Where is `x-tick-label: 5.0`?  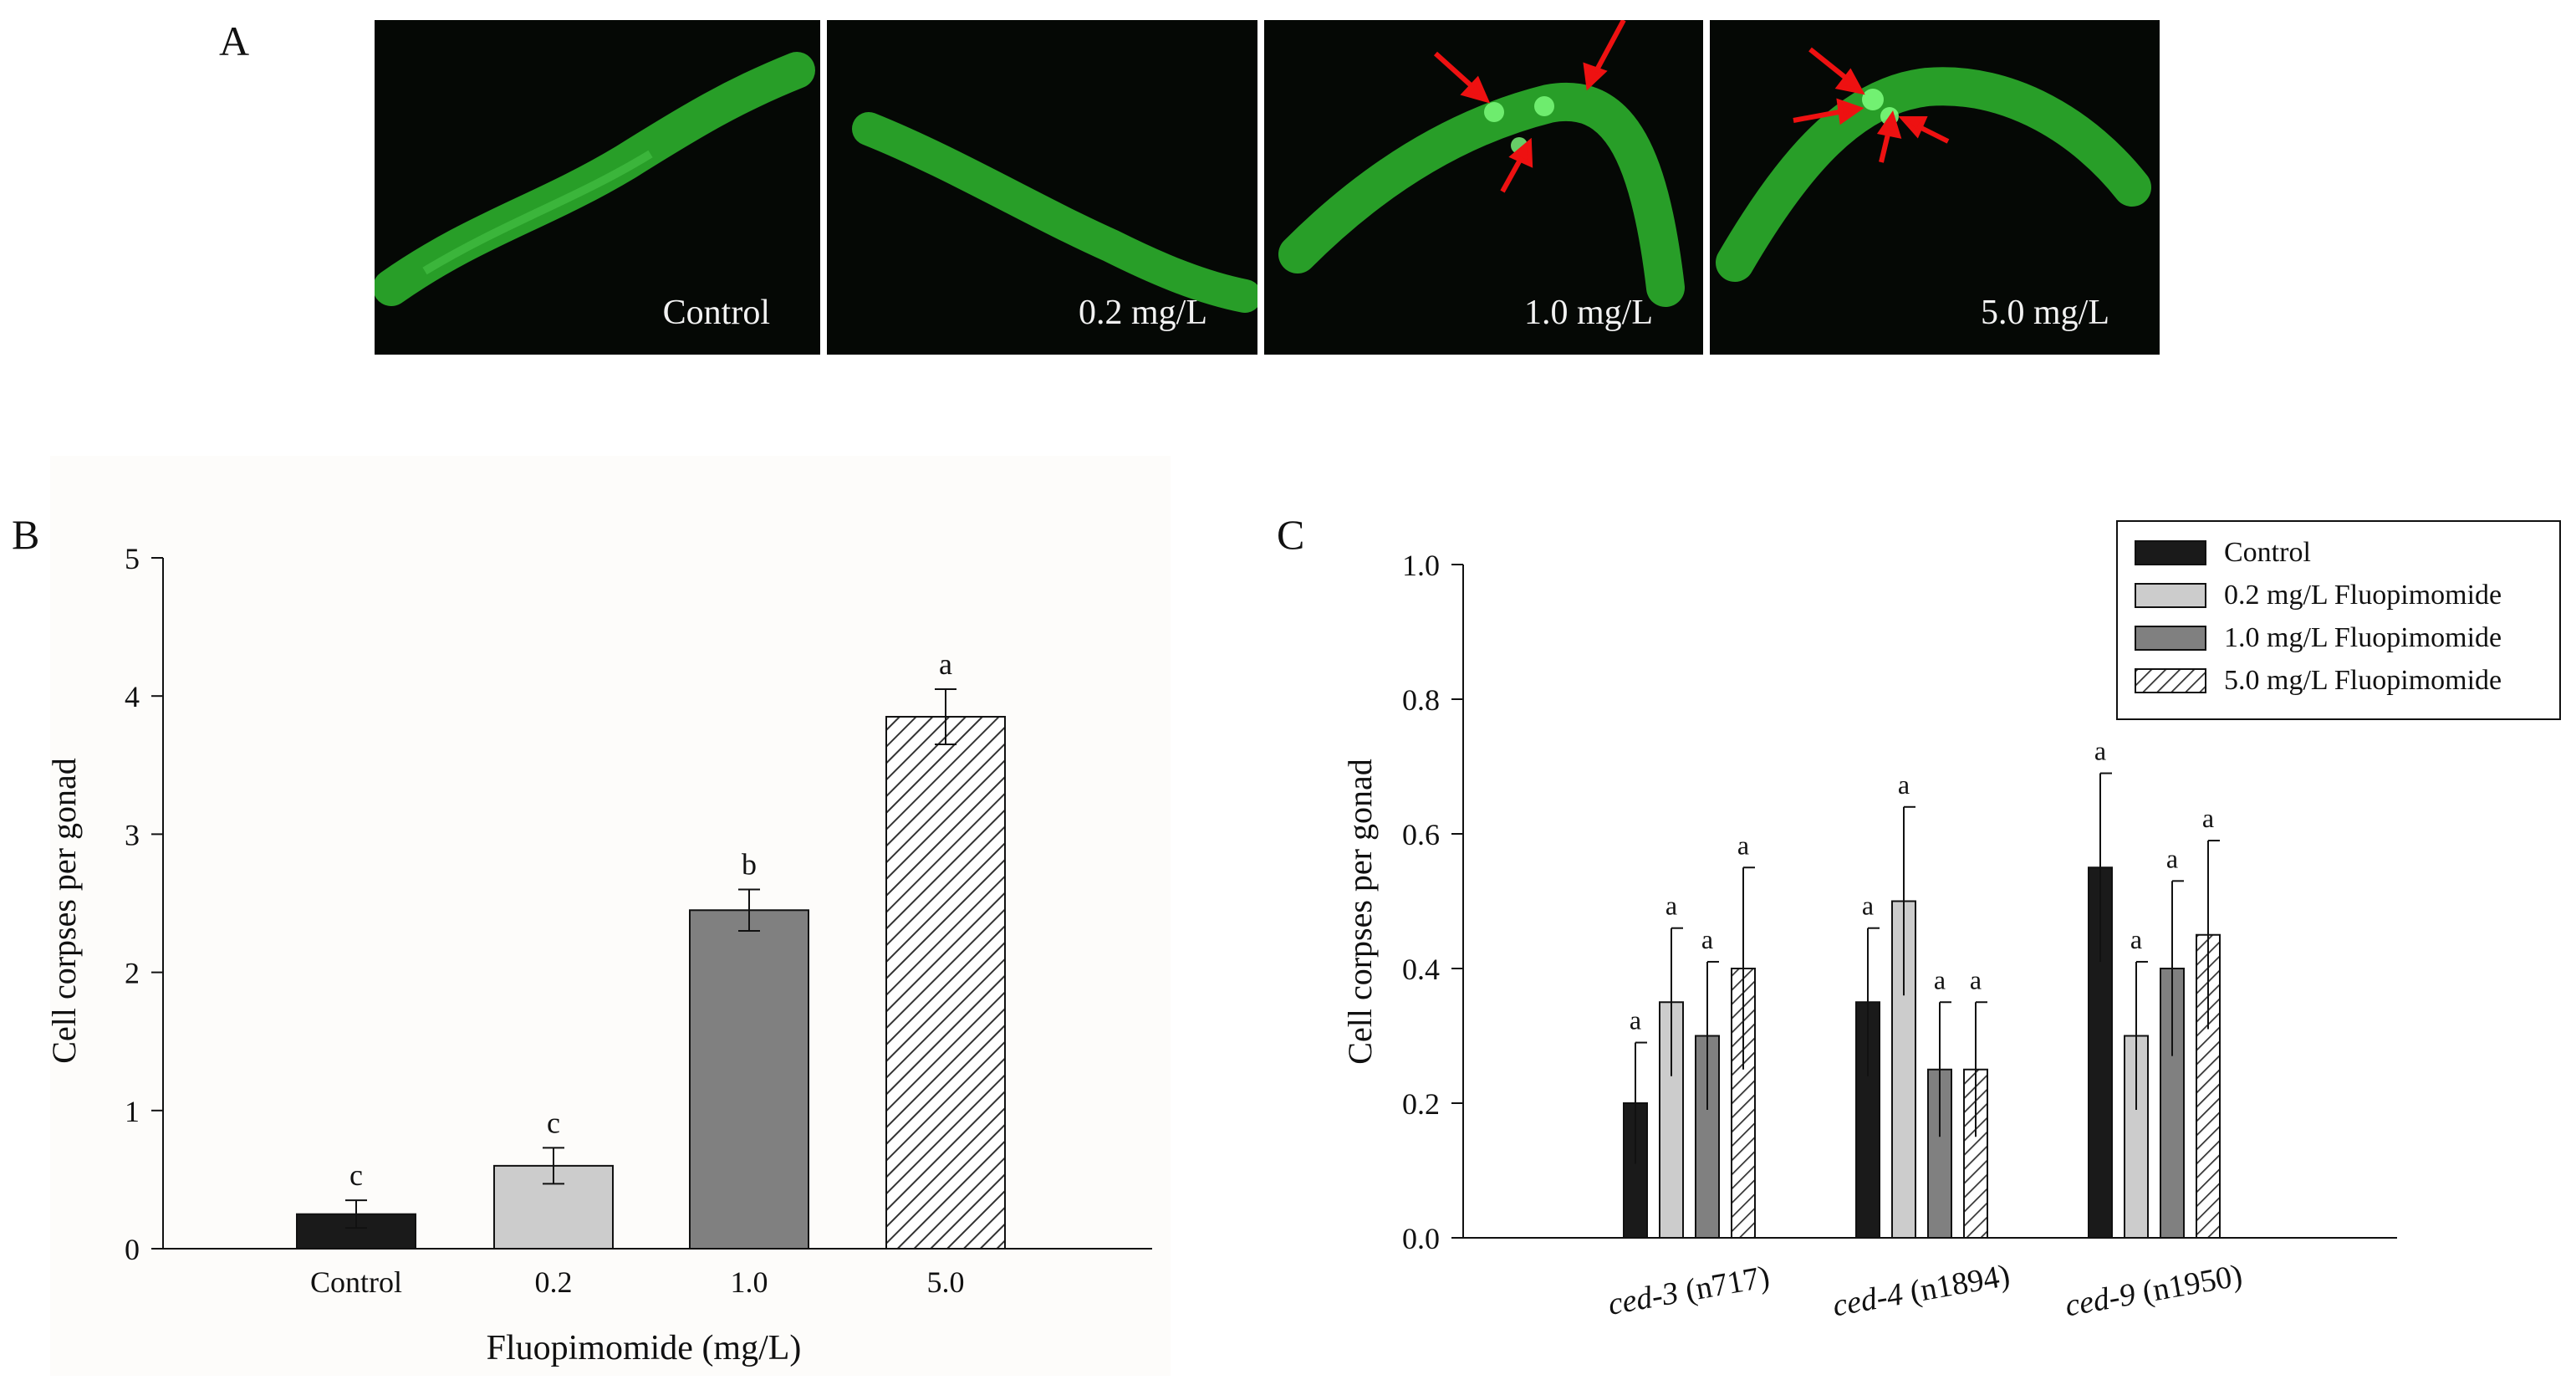 x-tick-label: 5.0 is located at coordinates (946, 1282).